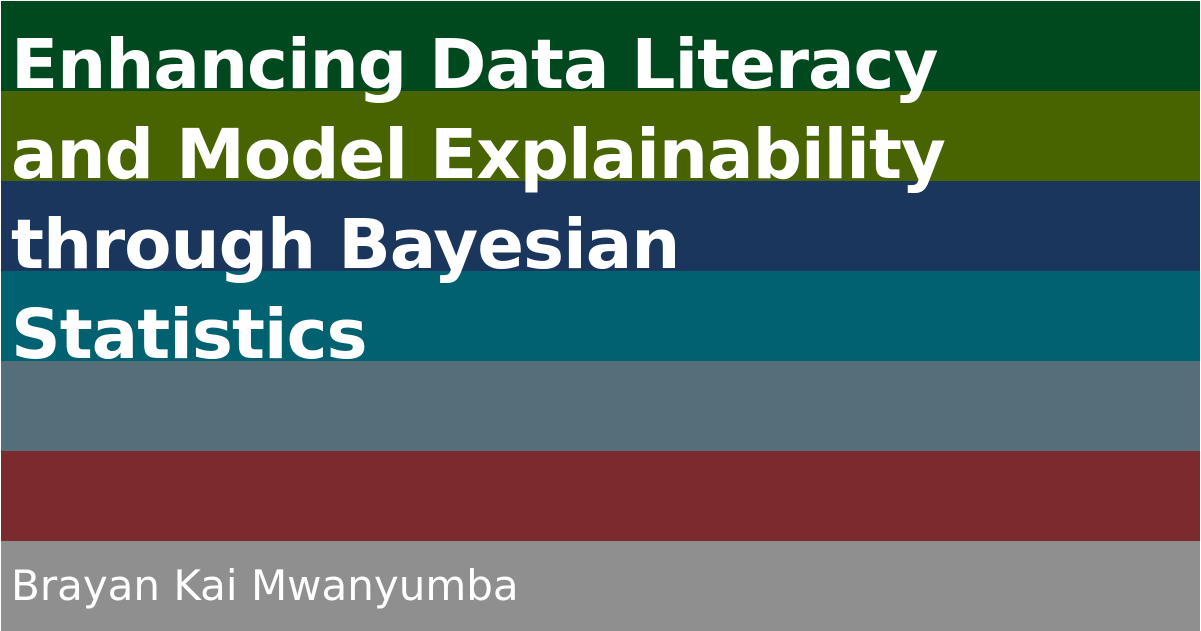 Image resolution: width=1201 pixels, height=631 pixels. What do you see at coordinates (474, 65) in the screenshot?
I see `title-line-1: Enhancing Data Literacy` at bounding box center [474, 65].